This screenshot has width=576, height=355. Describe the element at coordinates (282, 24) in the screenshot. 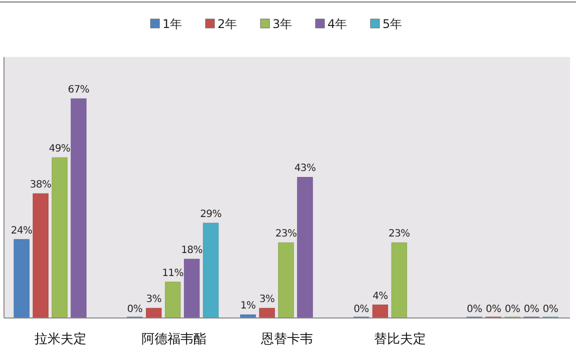

I see `legend-label: 3年` at that location.